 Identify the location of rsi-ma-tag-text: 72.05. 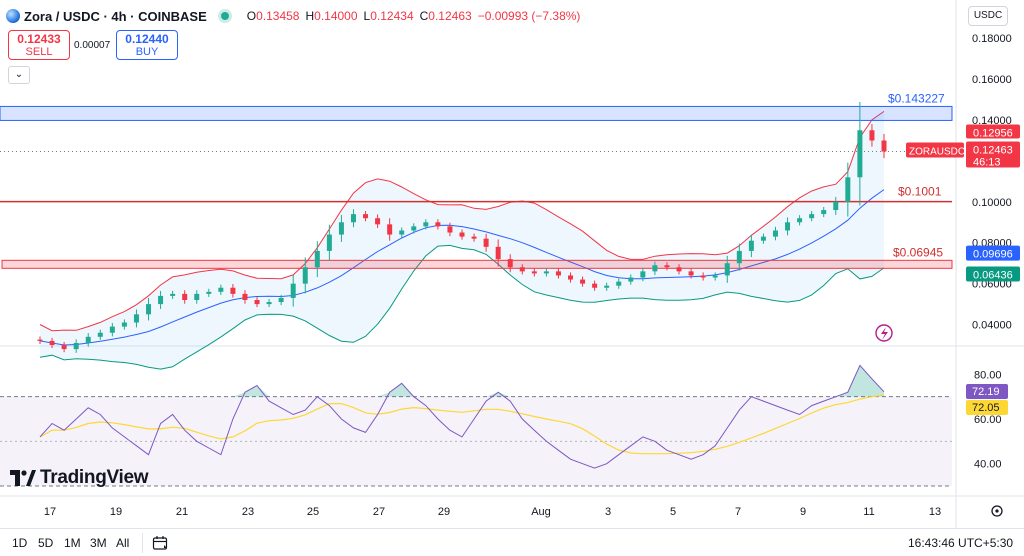
(986, 408).